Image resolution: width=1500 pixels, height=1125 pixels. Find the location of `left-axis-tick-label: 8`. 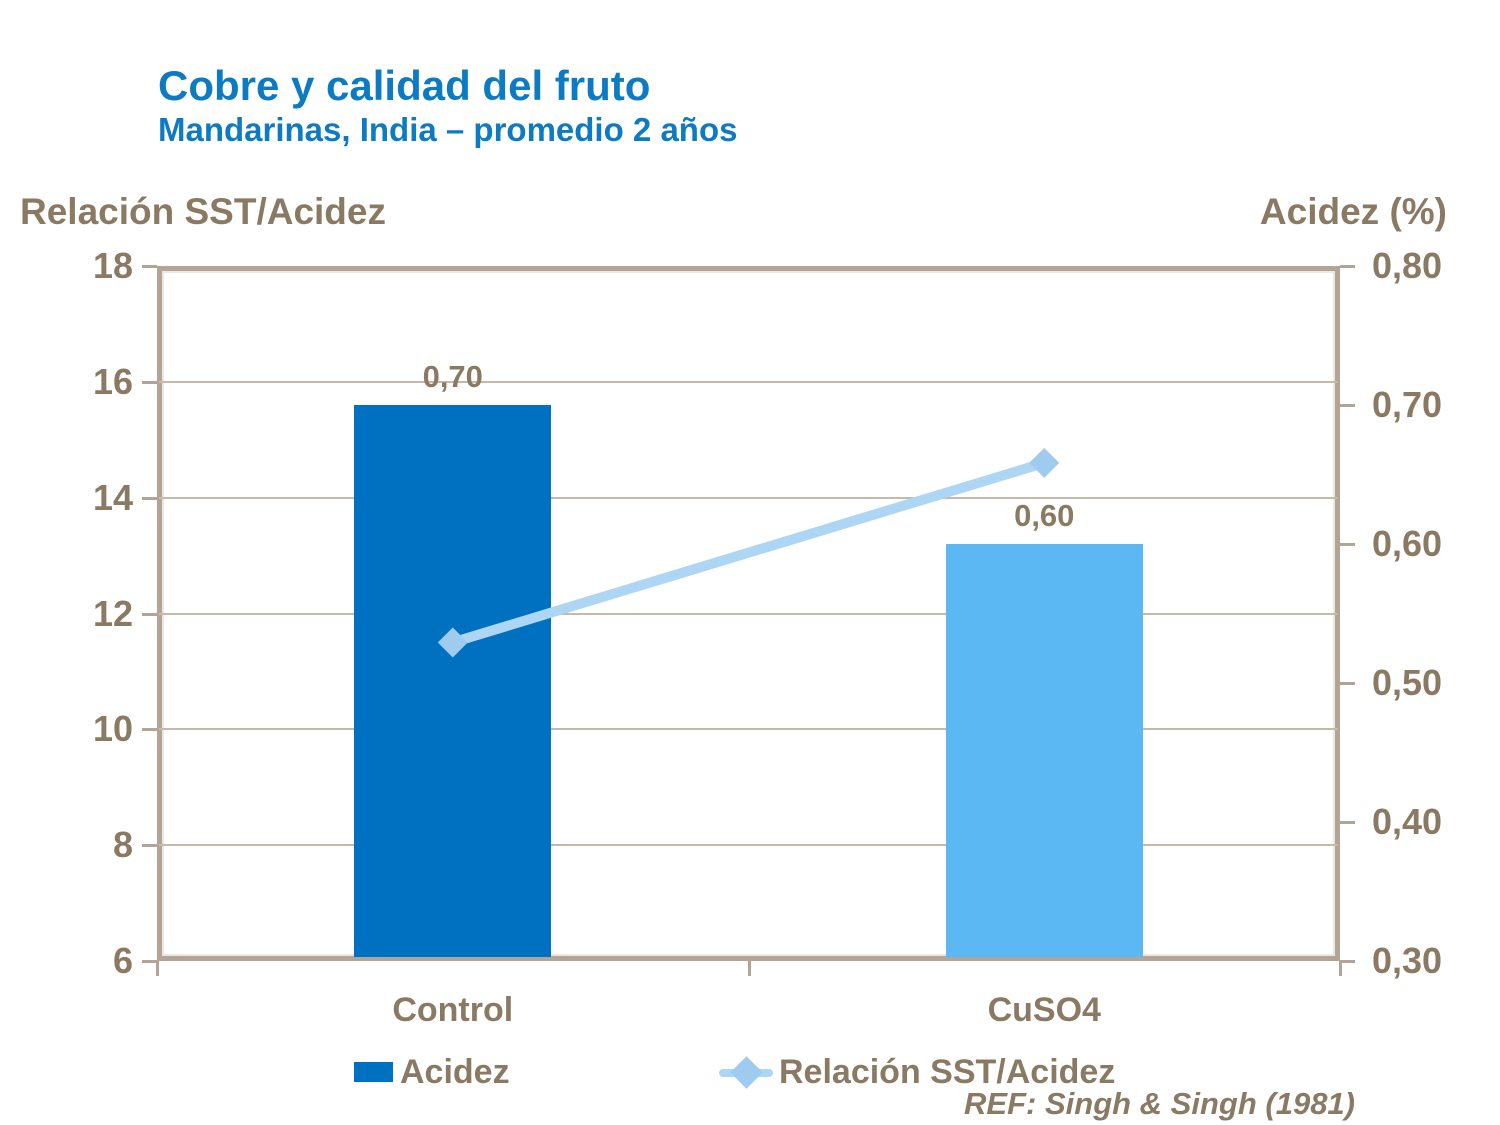

left-axis-tick-label: 8 is located at coordinates (122, 845).